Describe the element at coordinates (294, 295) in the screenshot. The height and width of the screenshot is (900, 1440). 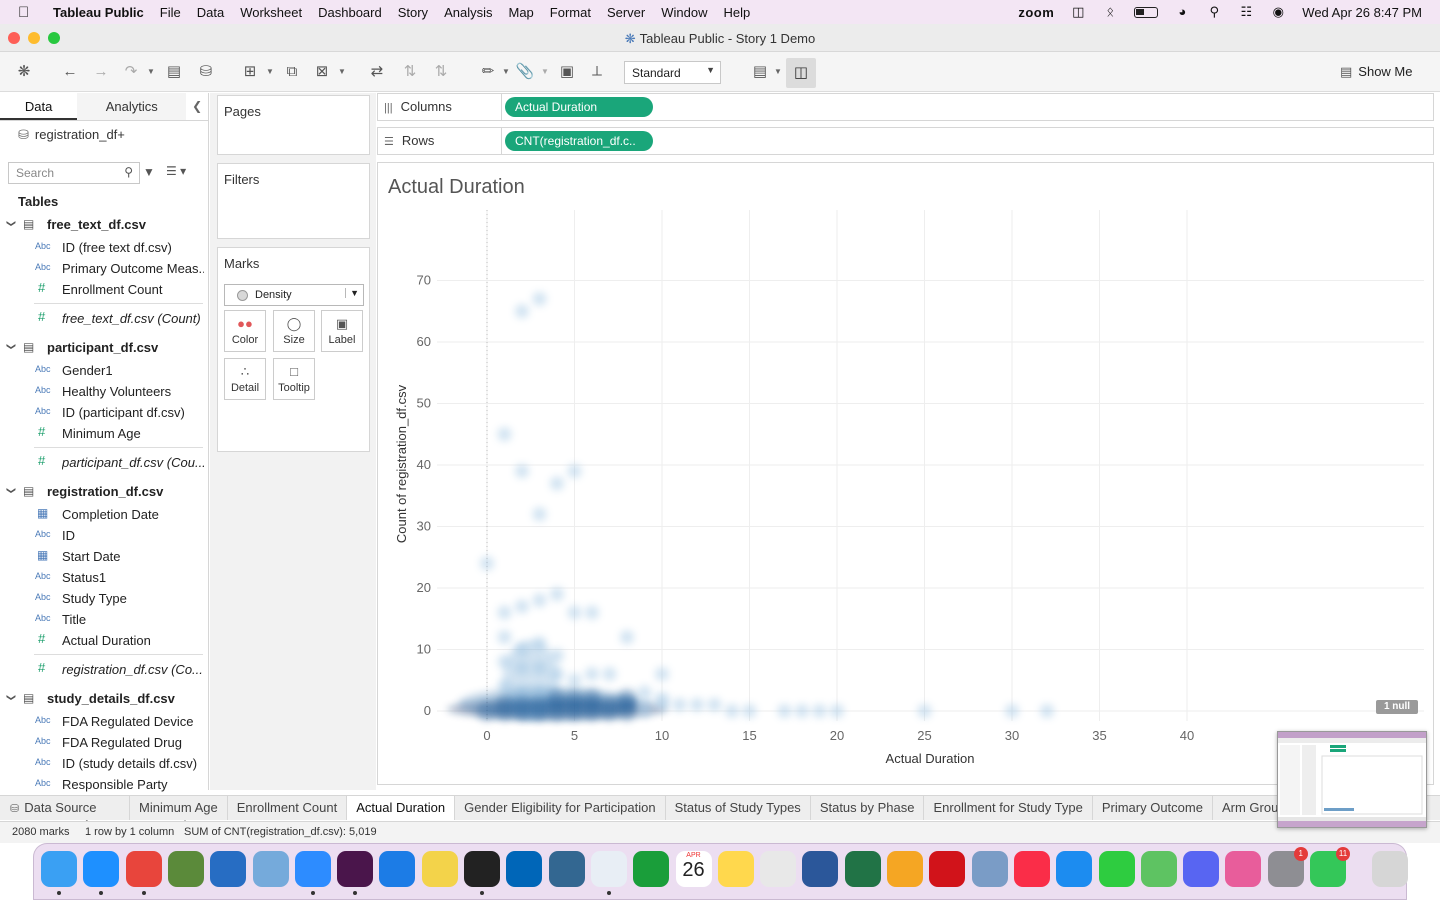
I see `mark-type-select: Density ▼` at that location.